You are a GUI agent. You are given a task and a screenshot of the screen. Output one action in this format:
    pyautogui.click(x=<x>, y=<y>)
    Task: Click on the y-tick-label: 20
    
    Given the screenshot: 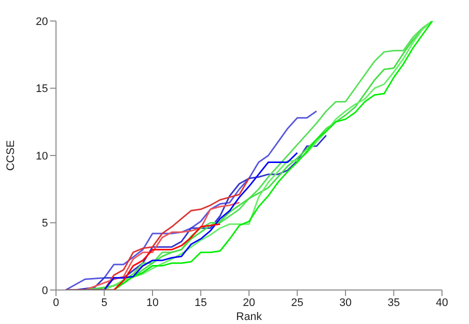 What is the action you would take?
    pyautogui.click(x=42, y=22)
    